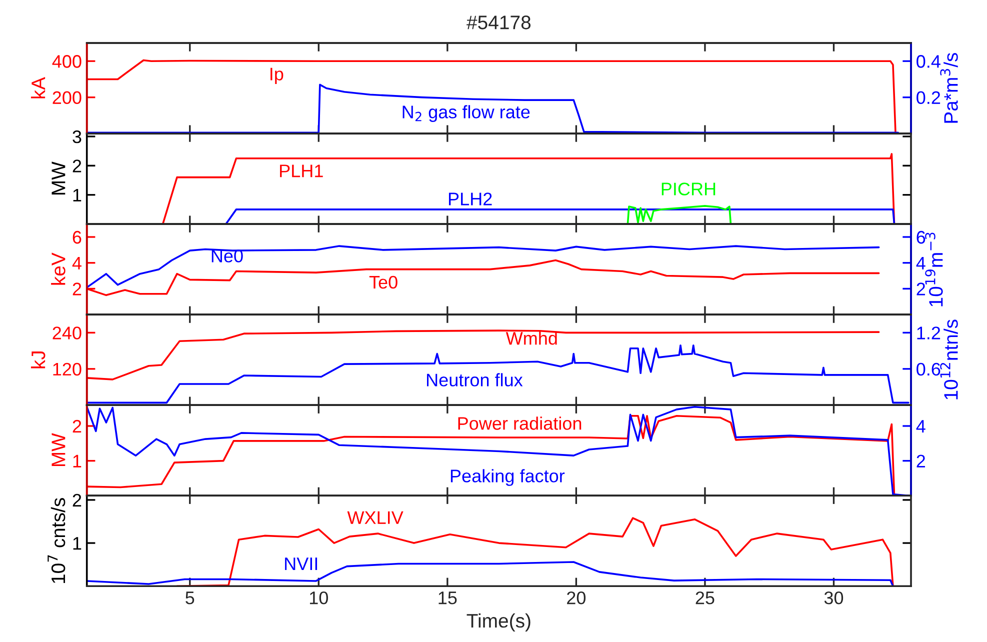  I want to click on y2-tick-label: 0.6, so click(928, 369).